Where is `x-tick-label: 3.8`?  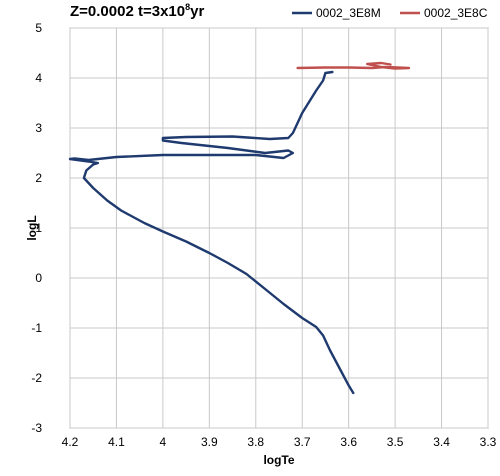
x-tick-label: 3.8 is located at coordinates (255, 442).